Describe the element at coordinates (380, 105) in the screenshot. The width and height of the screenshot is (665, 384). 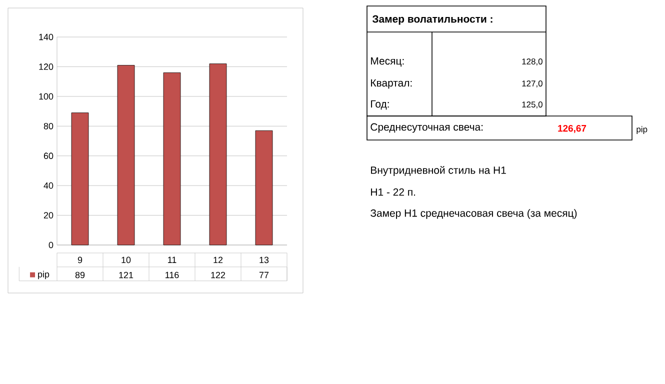
I see `text: Год:` at that location.